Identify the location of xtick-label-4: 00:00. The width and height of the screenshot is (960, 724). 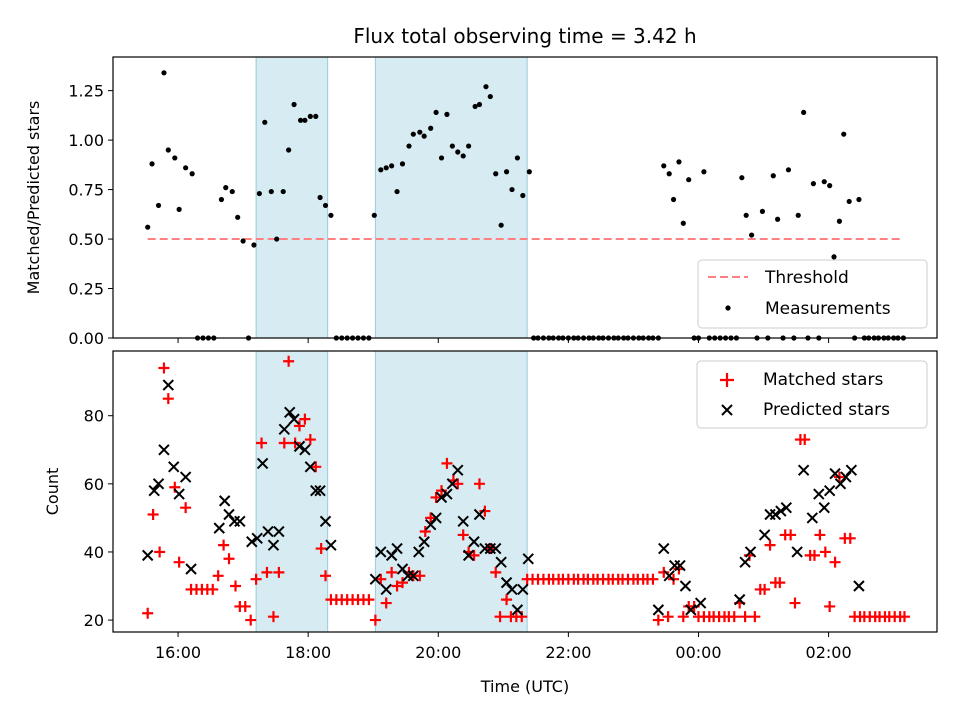
(698, 652).